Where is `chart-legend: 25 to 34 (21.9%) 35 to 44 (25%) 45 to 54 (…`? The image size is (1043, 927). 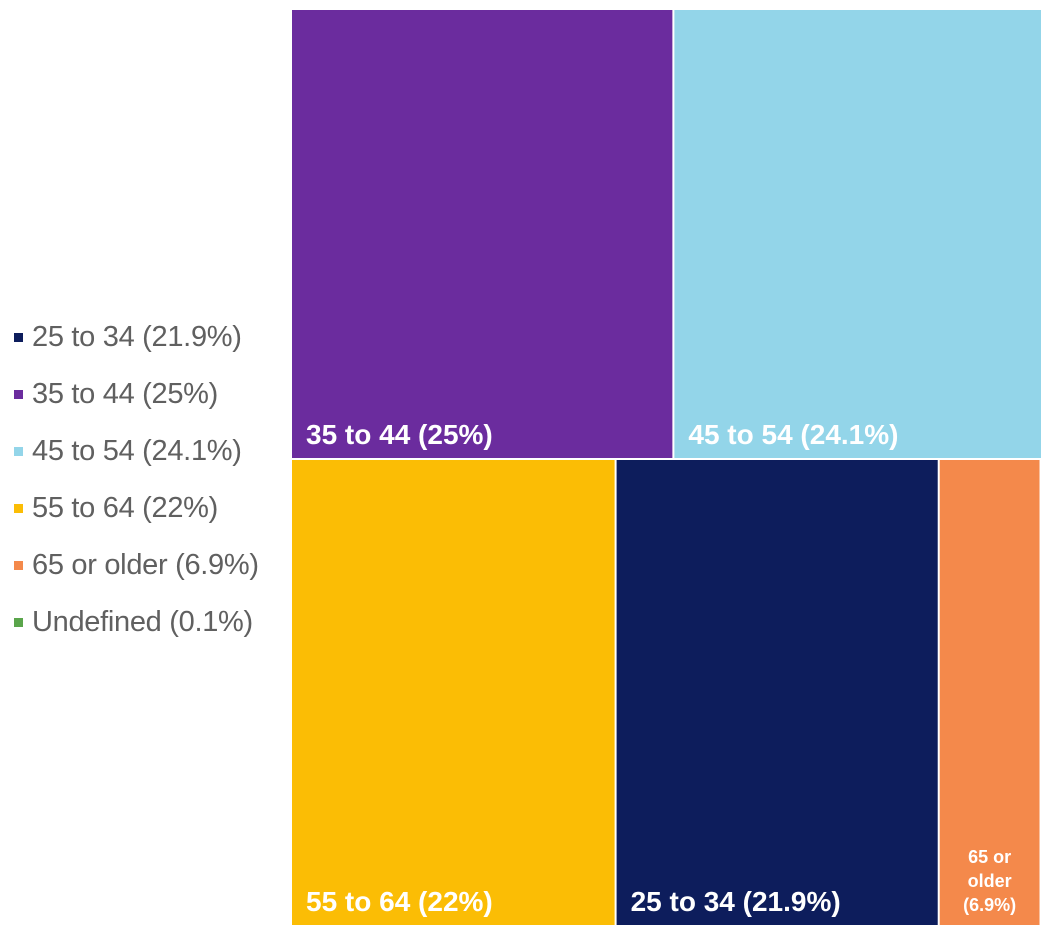 chart-legend: 25 to 34 (21.9%) 35 to 44 (25%) 45 to 54 (… is located at coordinates (136, 480).